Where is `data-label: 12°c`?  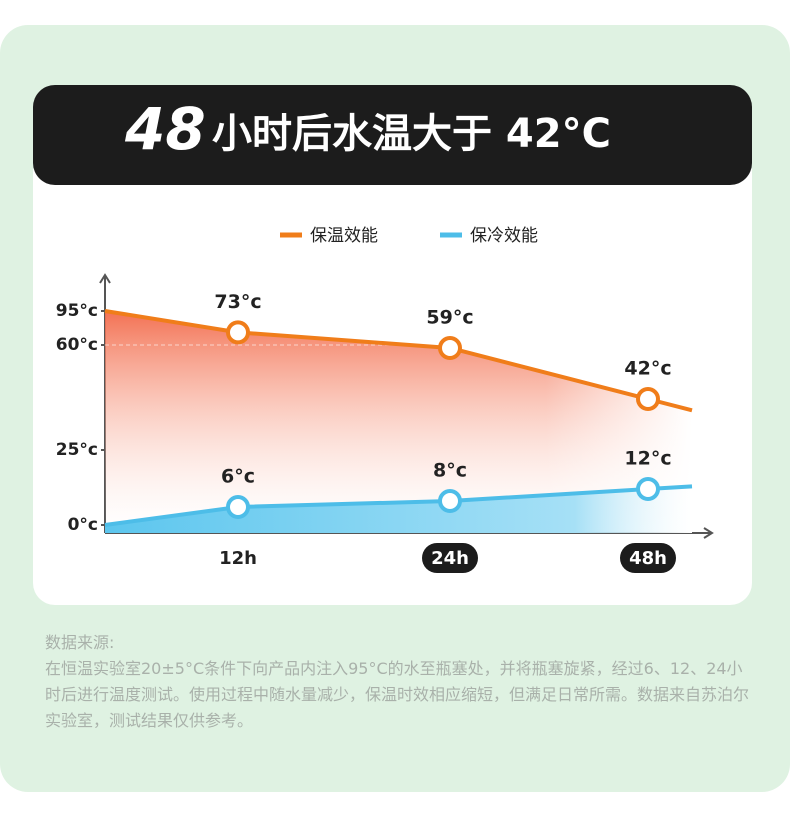 data-label: 12°c is located at coordinates (647, 459).